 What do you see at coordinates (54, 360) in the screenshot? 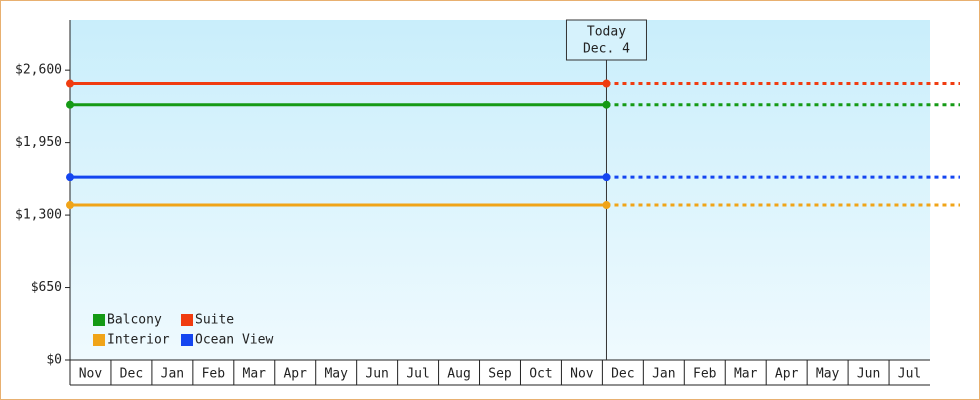
I see `y-tick-label: $0` at bounding box center [54, 360].